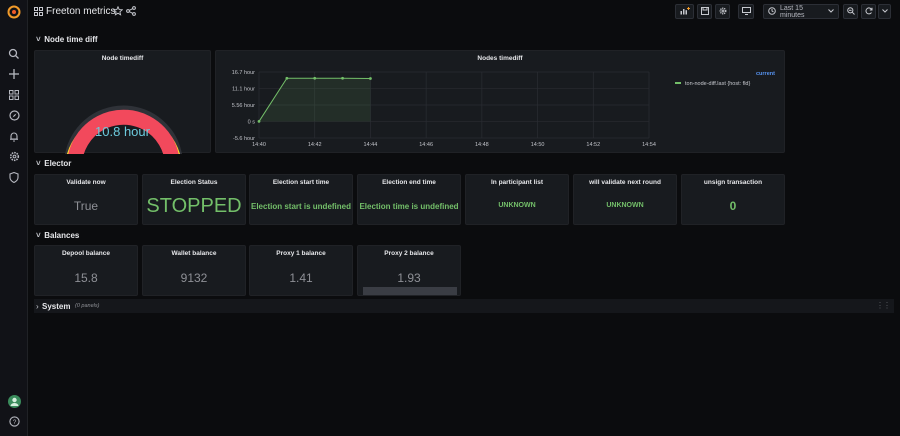 The width and height of the screenshot is (900, 436). Describe the element at coordinates (718, 84) in the screenshot. I see `legend-entry: ton-node-diff.last {host: fld}` at that location.